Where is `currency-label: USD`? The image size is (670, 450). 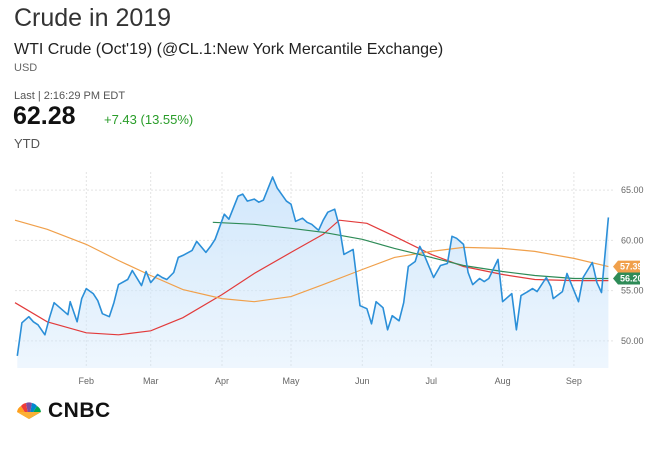 currency-label: USD is located at coordinates (26, 68).